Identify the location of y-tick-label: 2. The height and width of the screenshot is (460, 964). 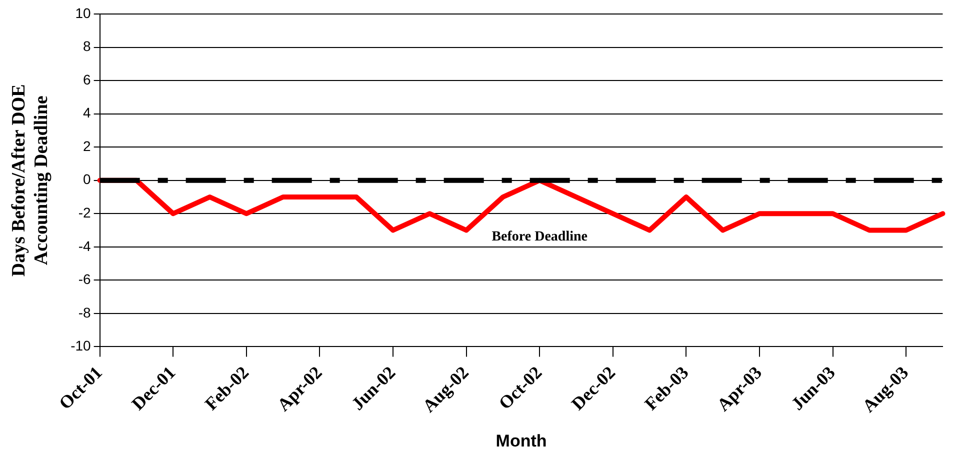
(87, 146).